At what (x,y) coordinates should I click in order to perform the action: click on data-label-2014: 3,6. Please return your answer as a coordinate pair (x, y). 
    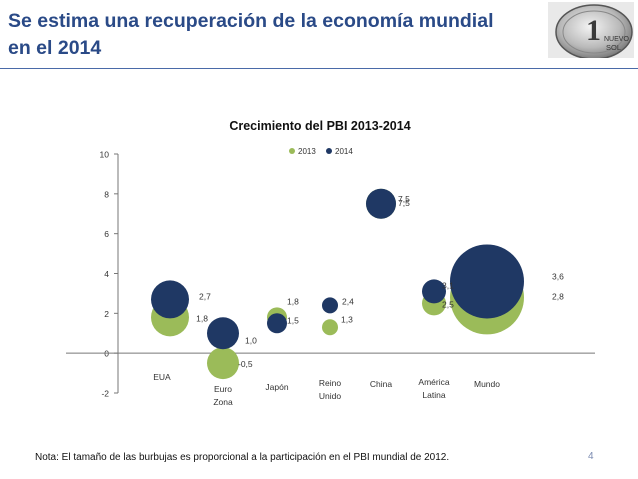
    Looking at the image, I should click on (558, 276).